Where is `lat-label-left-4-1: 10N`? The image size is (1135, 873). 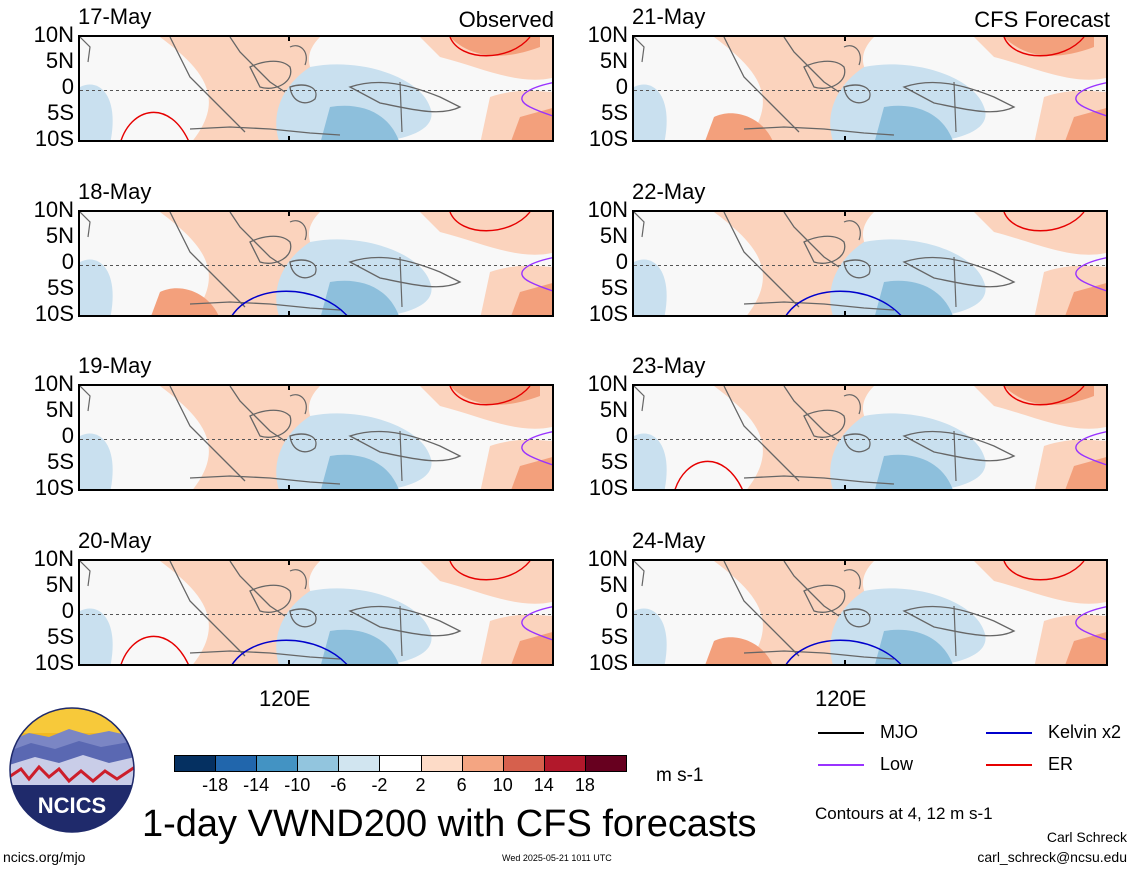 lat-label-left-4-1: 10N is located at coordinates (53, 558).